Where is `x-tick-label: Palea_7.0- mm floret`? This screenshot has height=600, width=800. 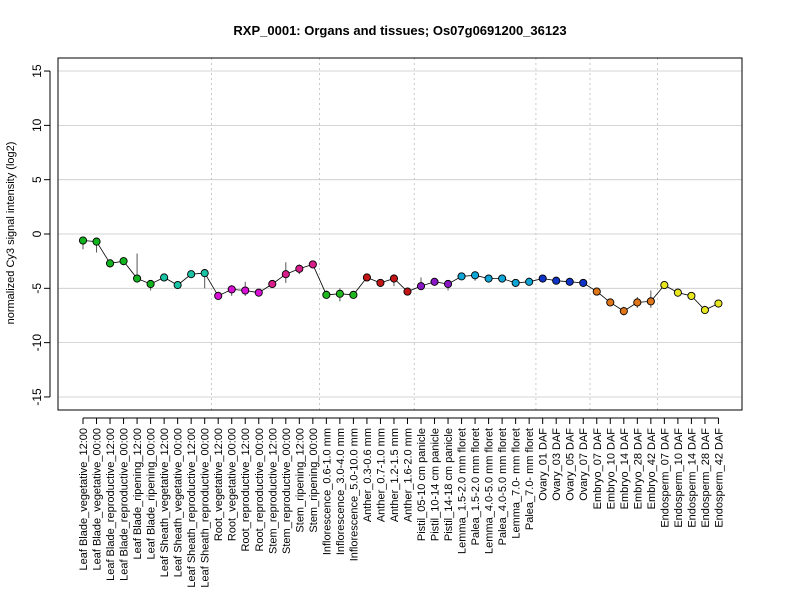 x-tick-label: Palea_7.0- mm floret is located at coordinates (530, 479).